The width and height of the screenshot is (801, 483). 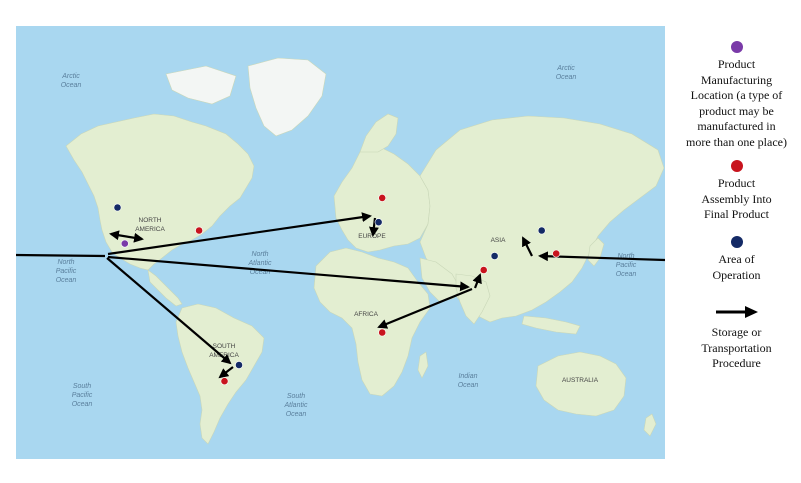 What do you see at coordinates (736, 274) in the screenshot?
I see `legend-operation-line2: Operation` at bounding box center [736, 274].